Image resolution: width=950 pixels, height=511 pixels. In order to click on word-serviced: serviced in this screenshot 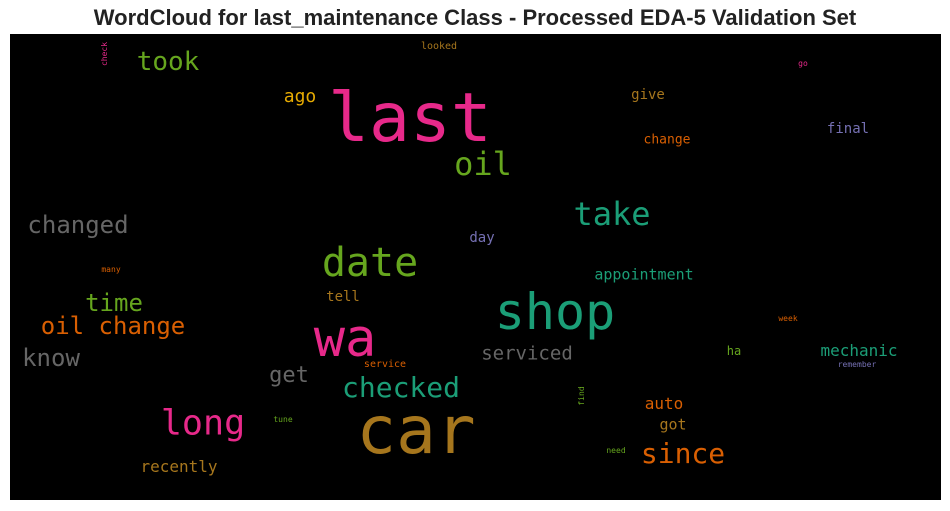, I will do `click(527, 353)`.